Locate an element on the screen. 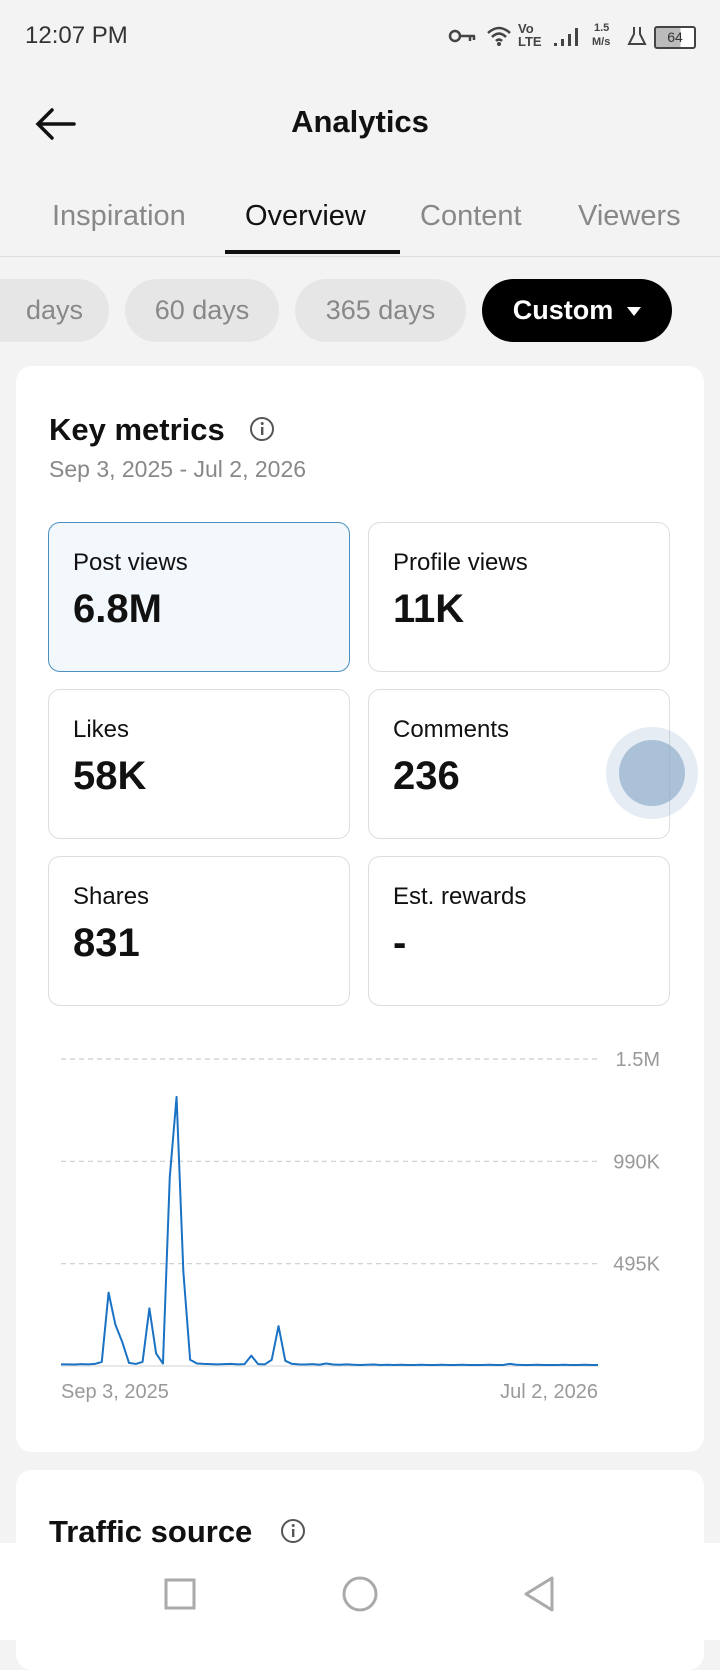 This screenshot has width=720, height=1670. tab: Overview is located at coordinates (305, 216).